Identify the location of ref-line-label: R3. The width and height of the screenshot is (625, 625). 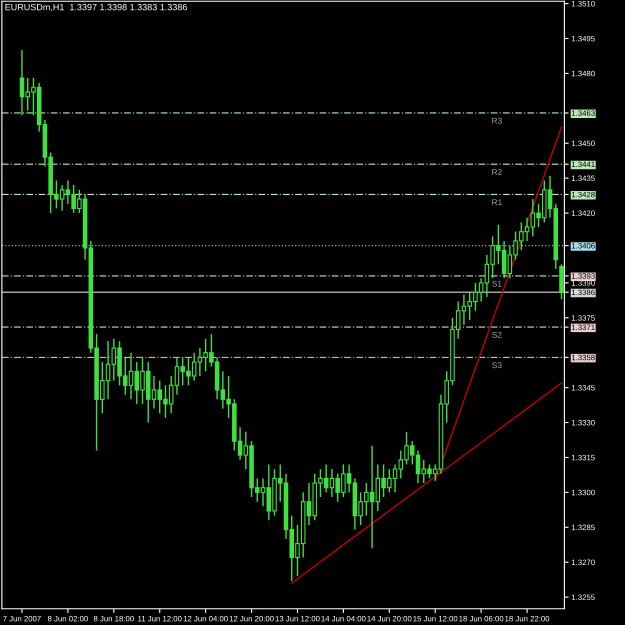
(497, 121).